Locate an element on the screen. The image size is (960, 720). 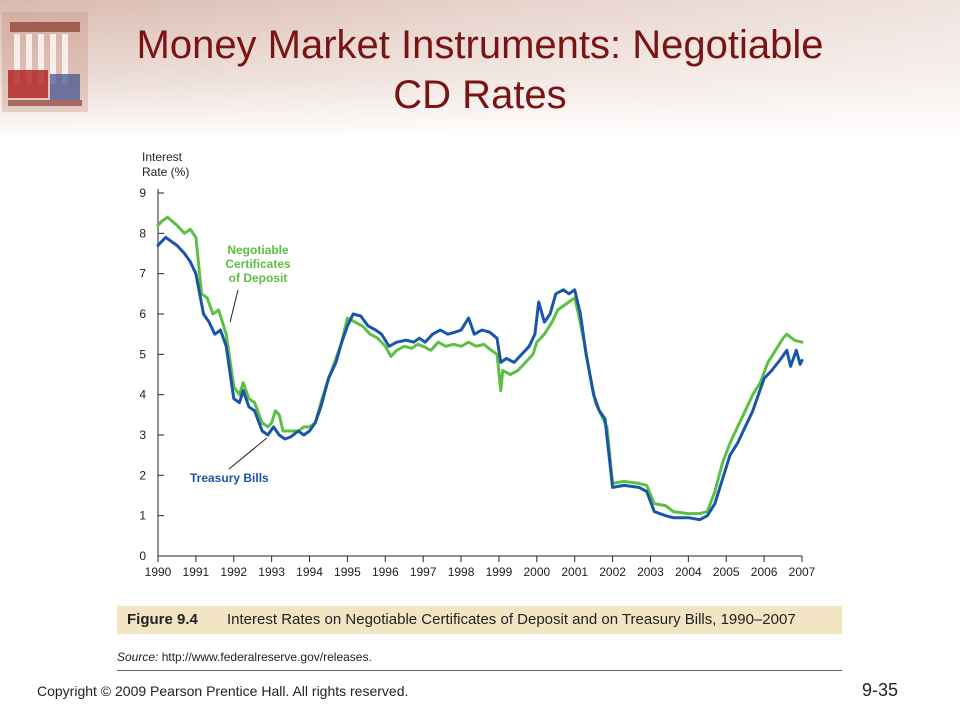
slide-title-line-1: Money Market Instruments: Negotiable is located at coordinates (480, 45).